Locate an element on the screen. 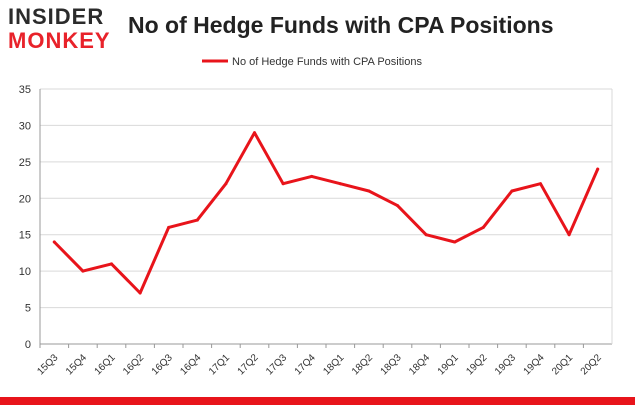 This screenshot has height=405, width=635. x-tick-label: 20Q1 is located at coordinates (562, 364).